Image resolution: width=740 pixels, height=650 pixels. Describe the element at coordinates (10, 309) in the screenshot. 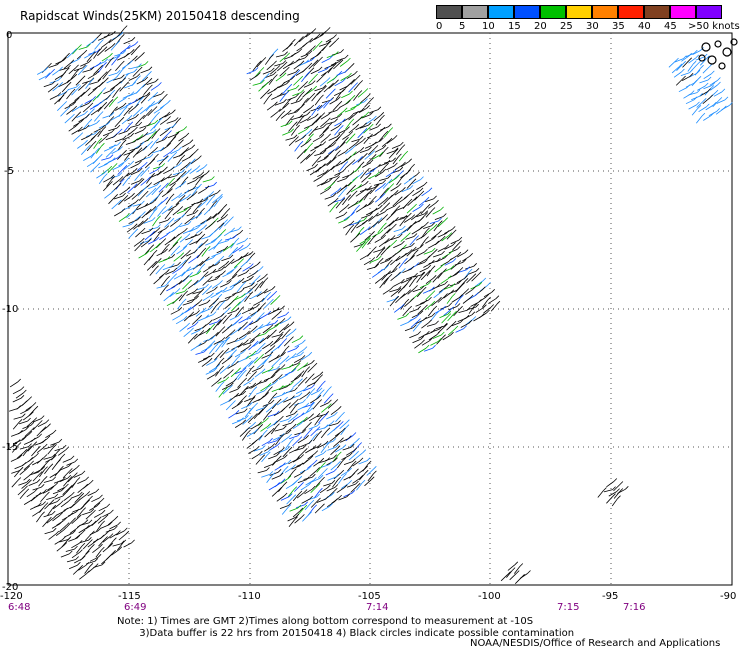

I see `lat-tick-label: -10` at that location.